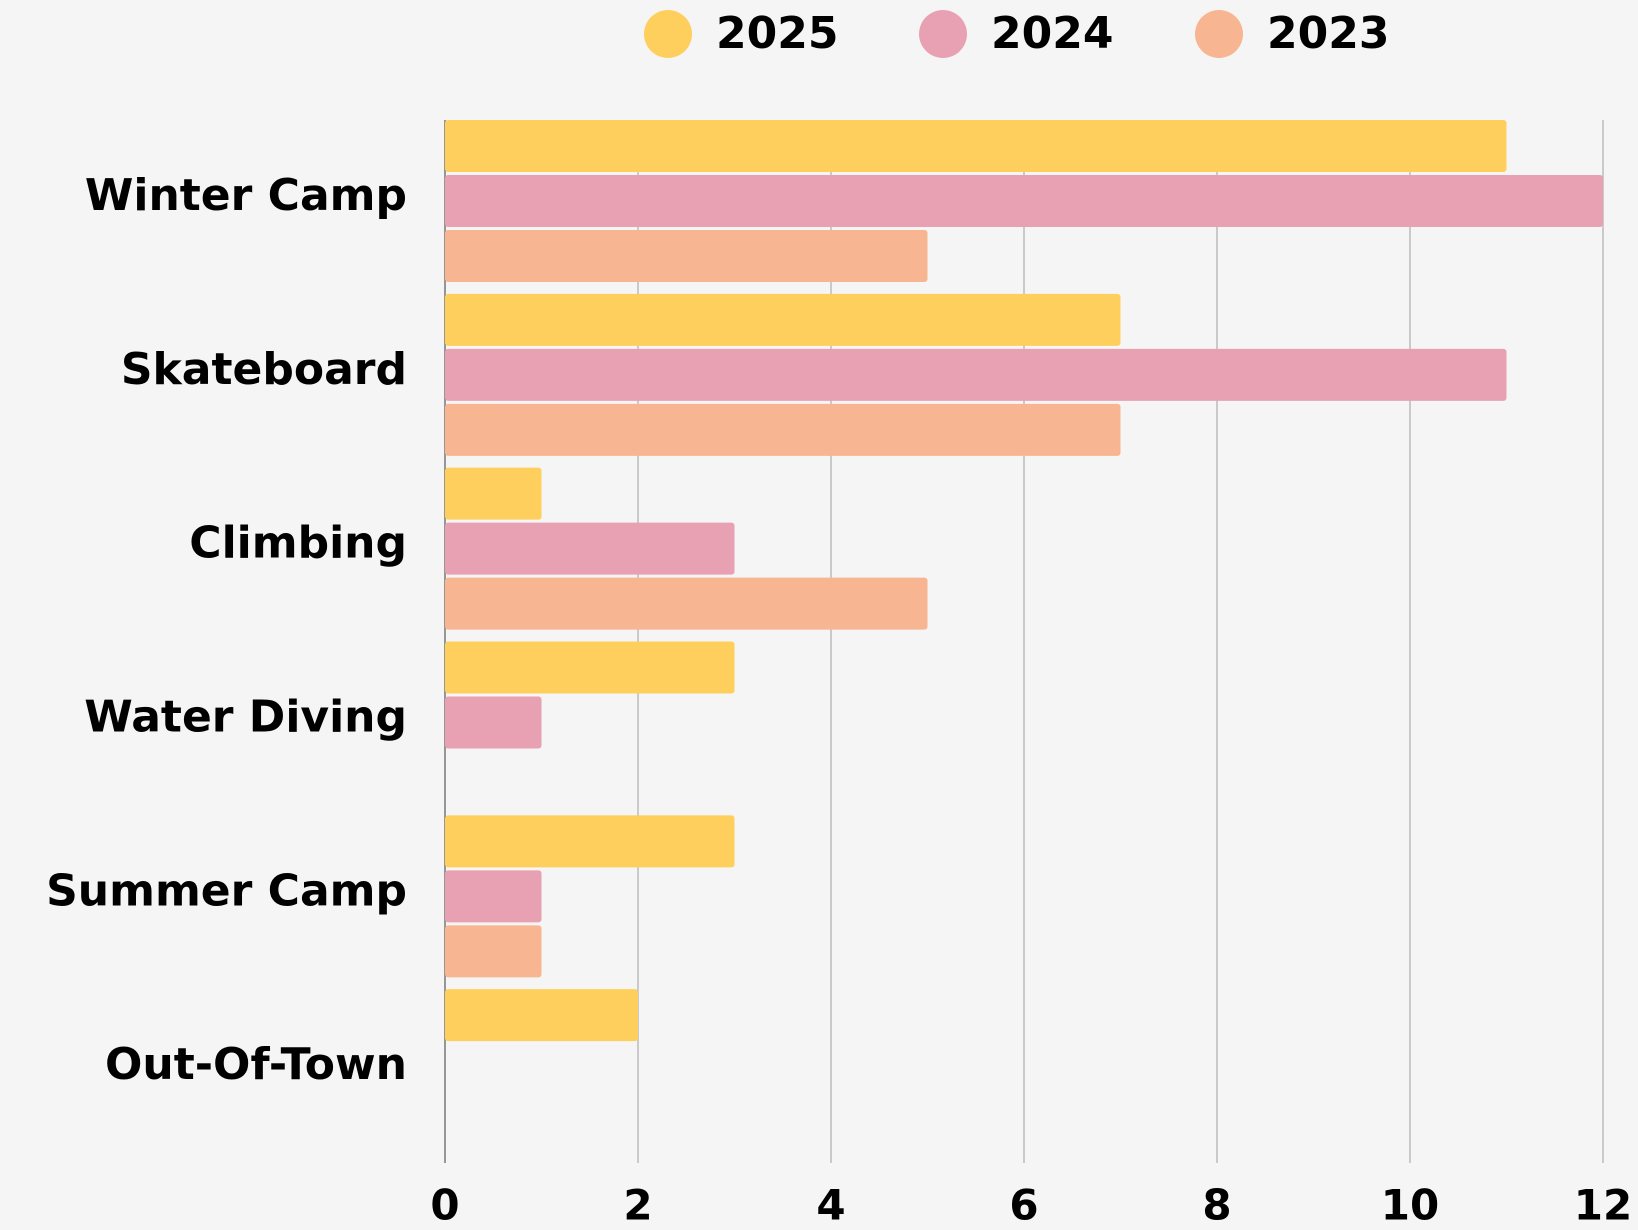  Describe the element at coordinates (1023, 1205) in the screenshot. I see `x-tick-label: 6` at that location.